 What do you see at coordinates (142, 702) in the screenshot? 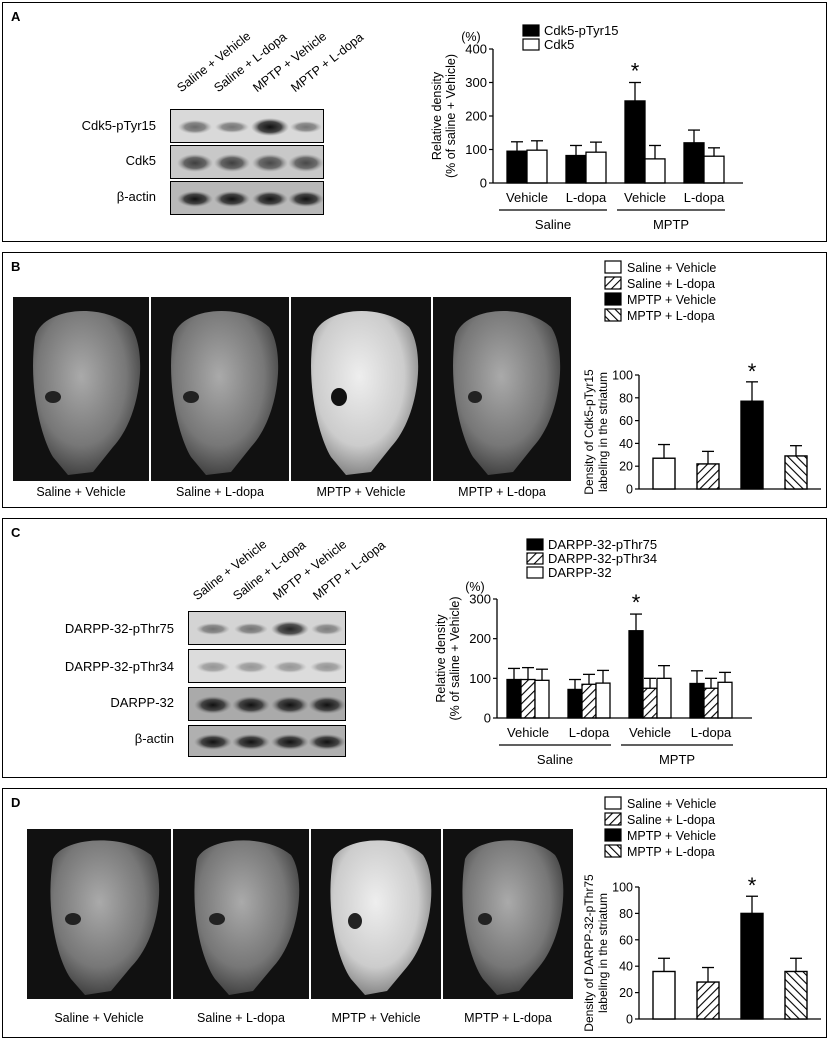
I see `blot-label: DARPP-32` at bounding box center [142, 702].